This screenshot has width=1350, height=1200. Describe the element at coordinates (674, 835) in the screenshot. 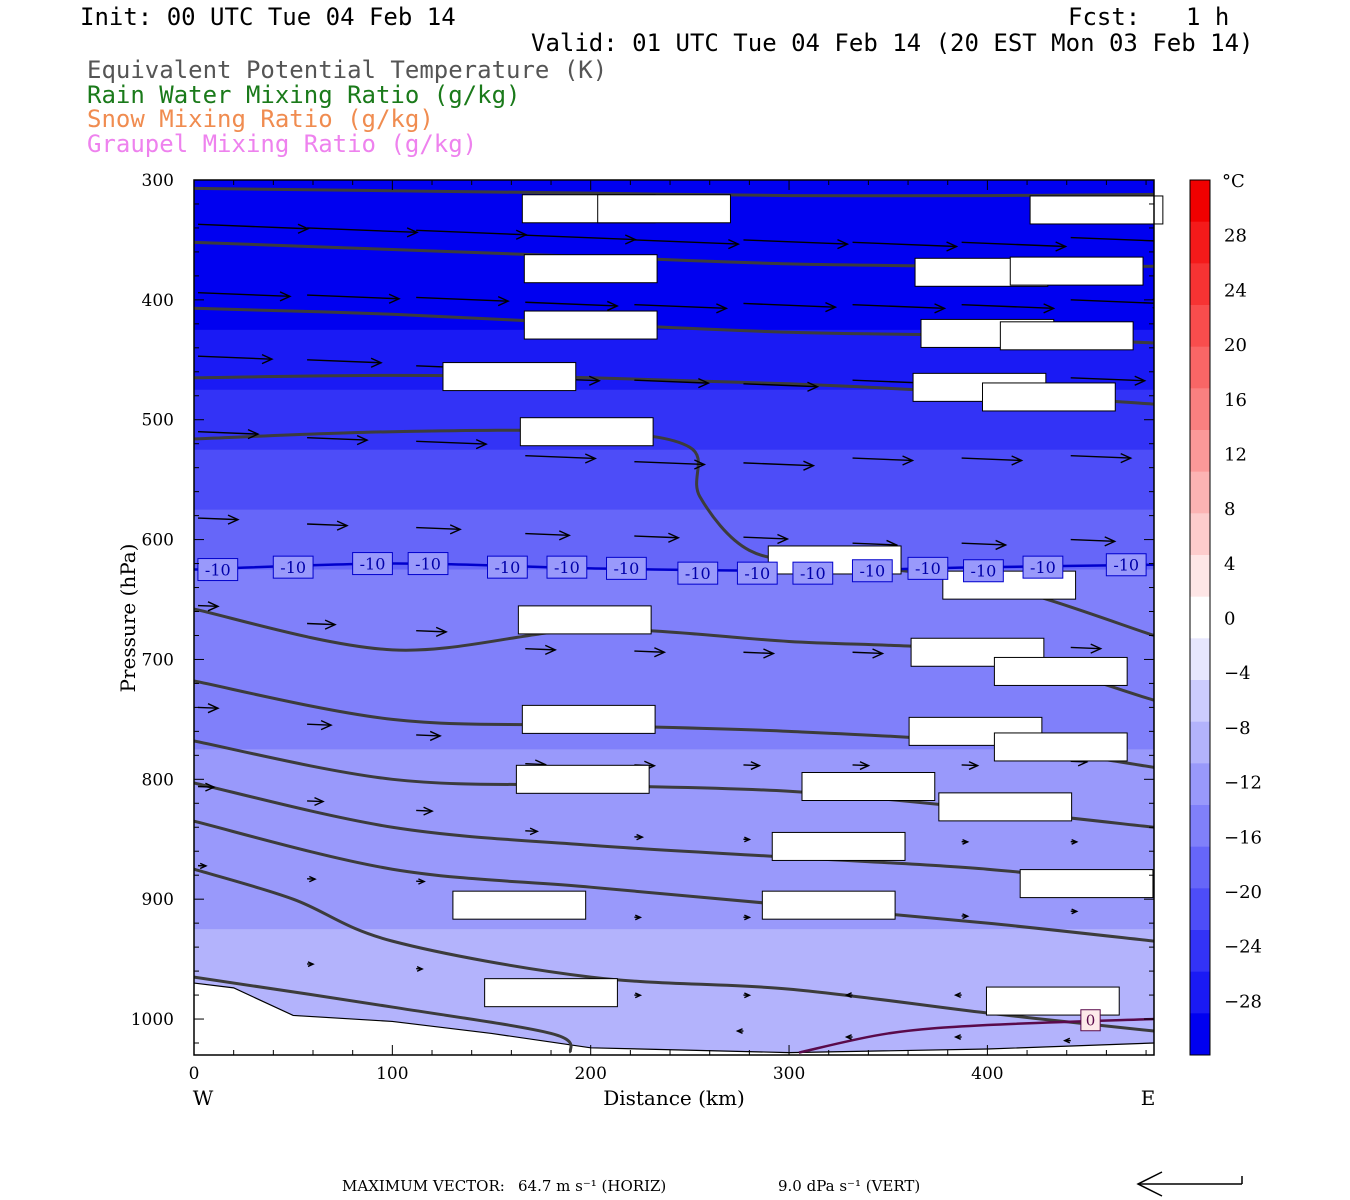

I see `theta-e-292-line` at that location.